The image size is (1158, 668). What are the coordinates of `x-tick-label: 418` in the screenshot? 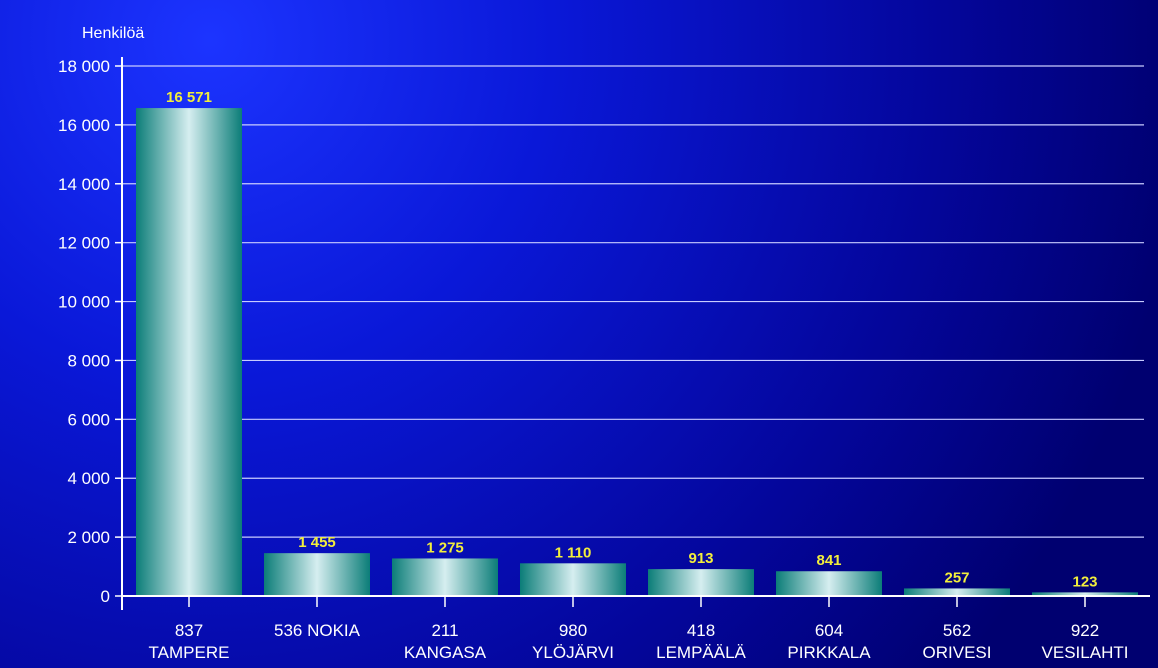 It's located at (701, 630).